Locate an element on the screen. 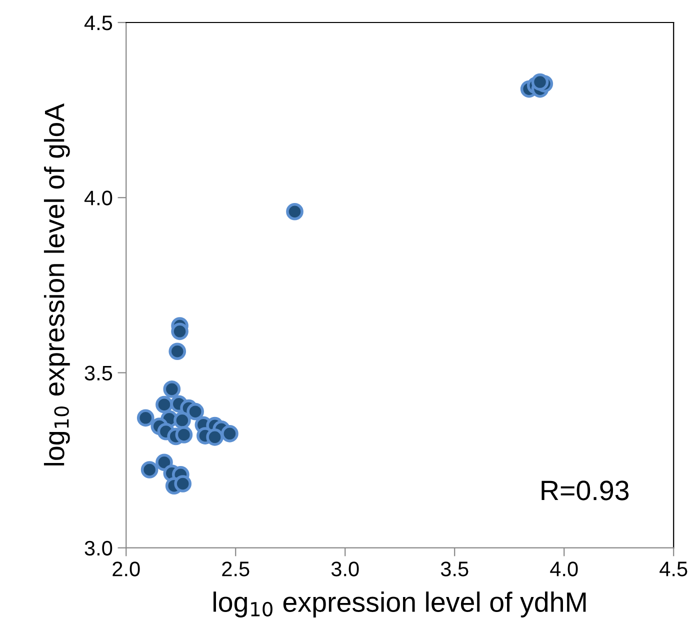 The width and height of the screenshot is (693, 643). x-tick-label: 2.5 is located at coordinates (236, 569).